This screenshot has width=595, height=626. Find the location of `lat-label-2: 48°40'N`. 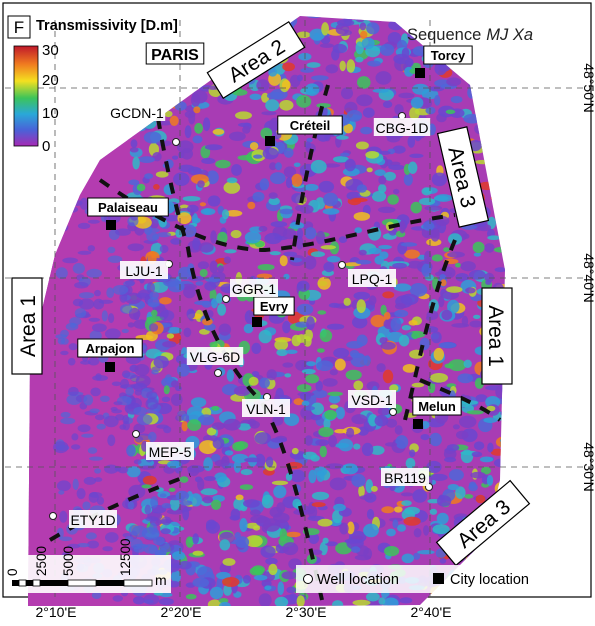

lat-label-2: 48°40'N is located at coordinates (588, 278).